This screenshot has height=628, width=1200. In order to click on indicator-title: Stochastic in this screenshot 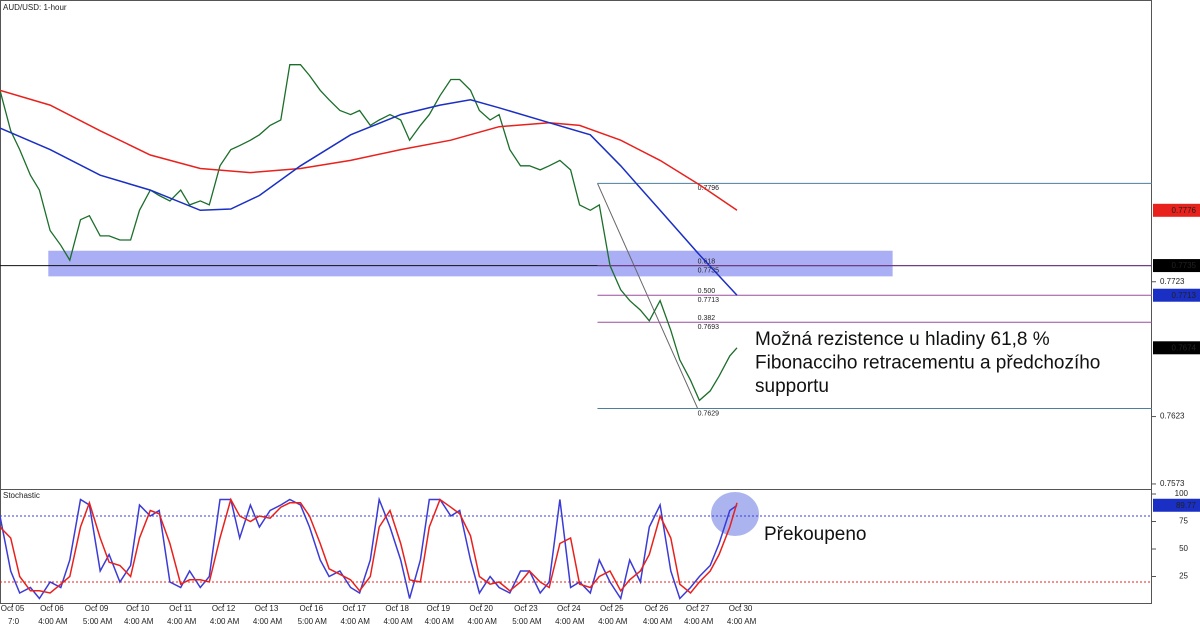, I will do `click(21, 495)`.